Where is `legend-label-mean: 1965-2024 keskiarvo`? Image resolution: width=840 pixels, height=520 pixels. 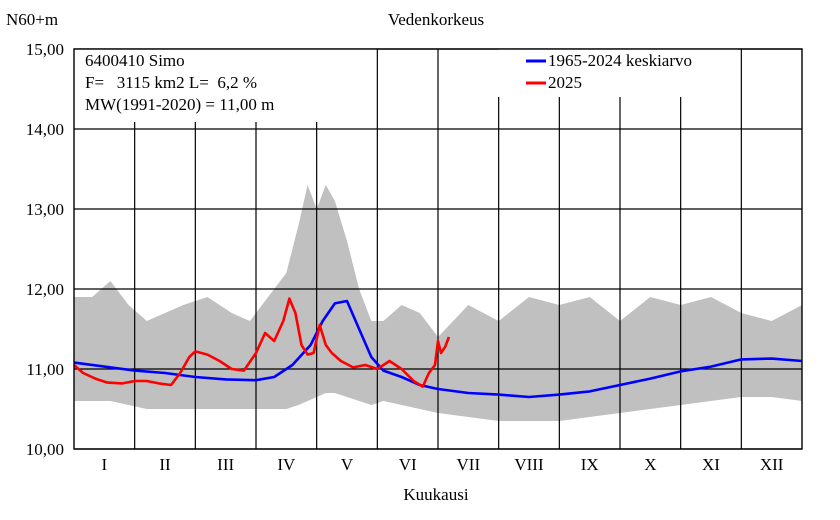
legend-label-mean: 1965-2024 keskiarvo is located at coordinates (620, 60).